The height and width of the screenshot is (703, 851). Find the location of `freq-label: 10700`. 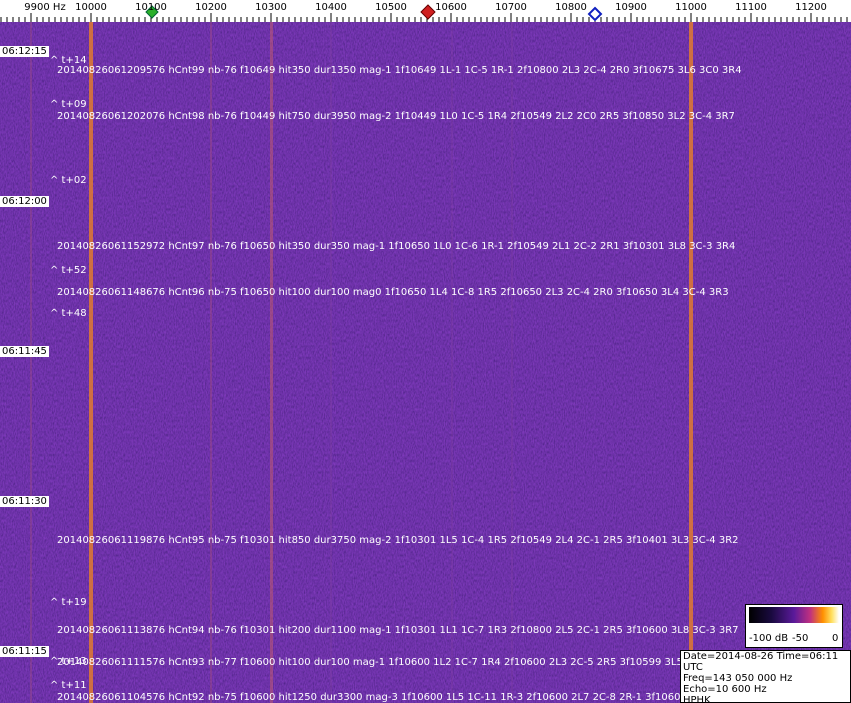

freq-label: 10700 is located at coordinates (511, 7).